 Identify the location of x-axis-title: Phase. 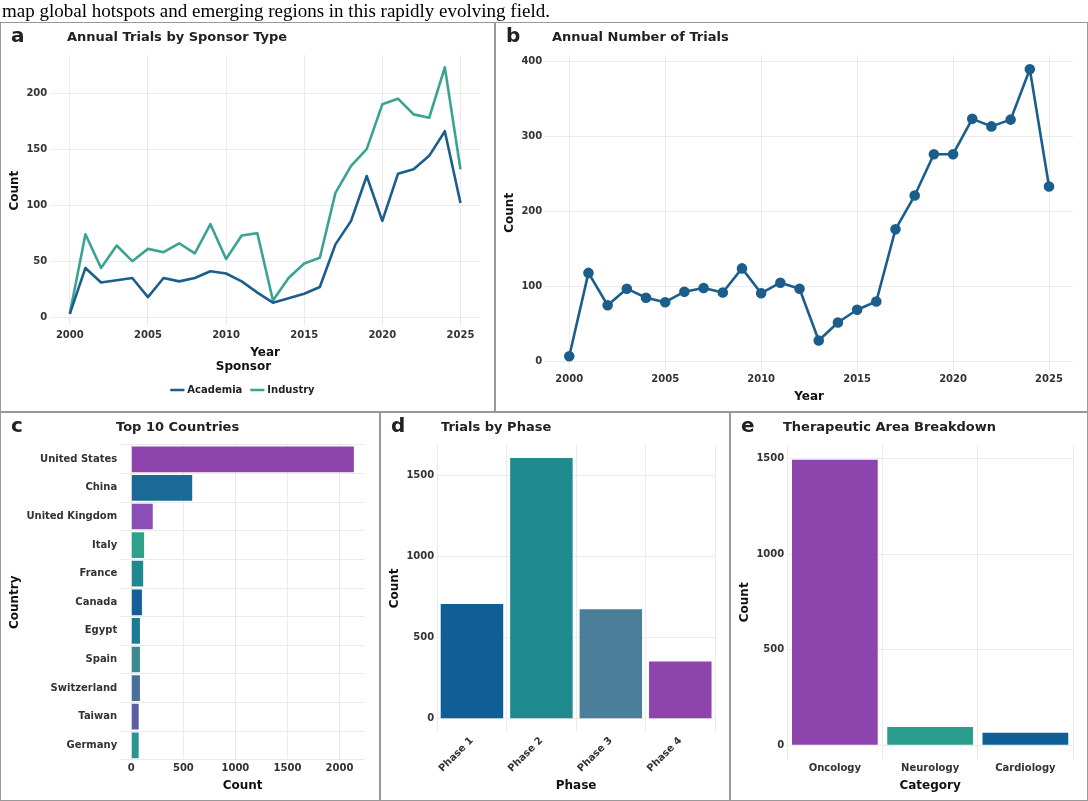
(576, 784).